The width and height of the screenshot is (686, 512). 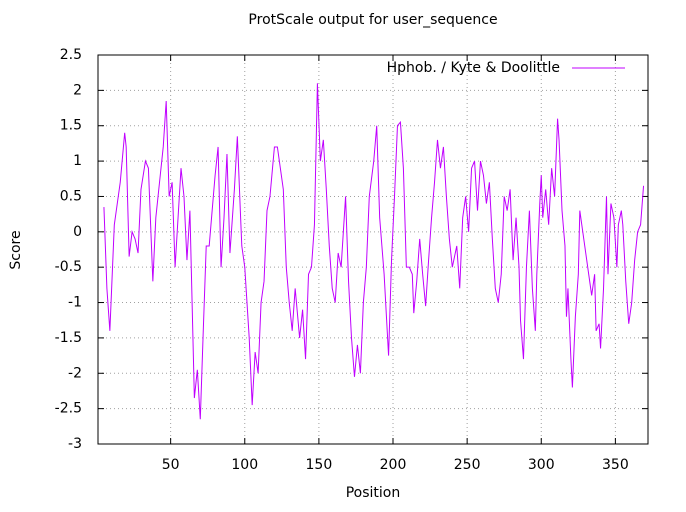 What do you see at coordinates (68, 338) in the screenshot?
I see `y-tick-label: -1.5` at bounding box center [68, 338].